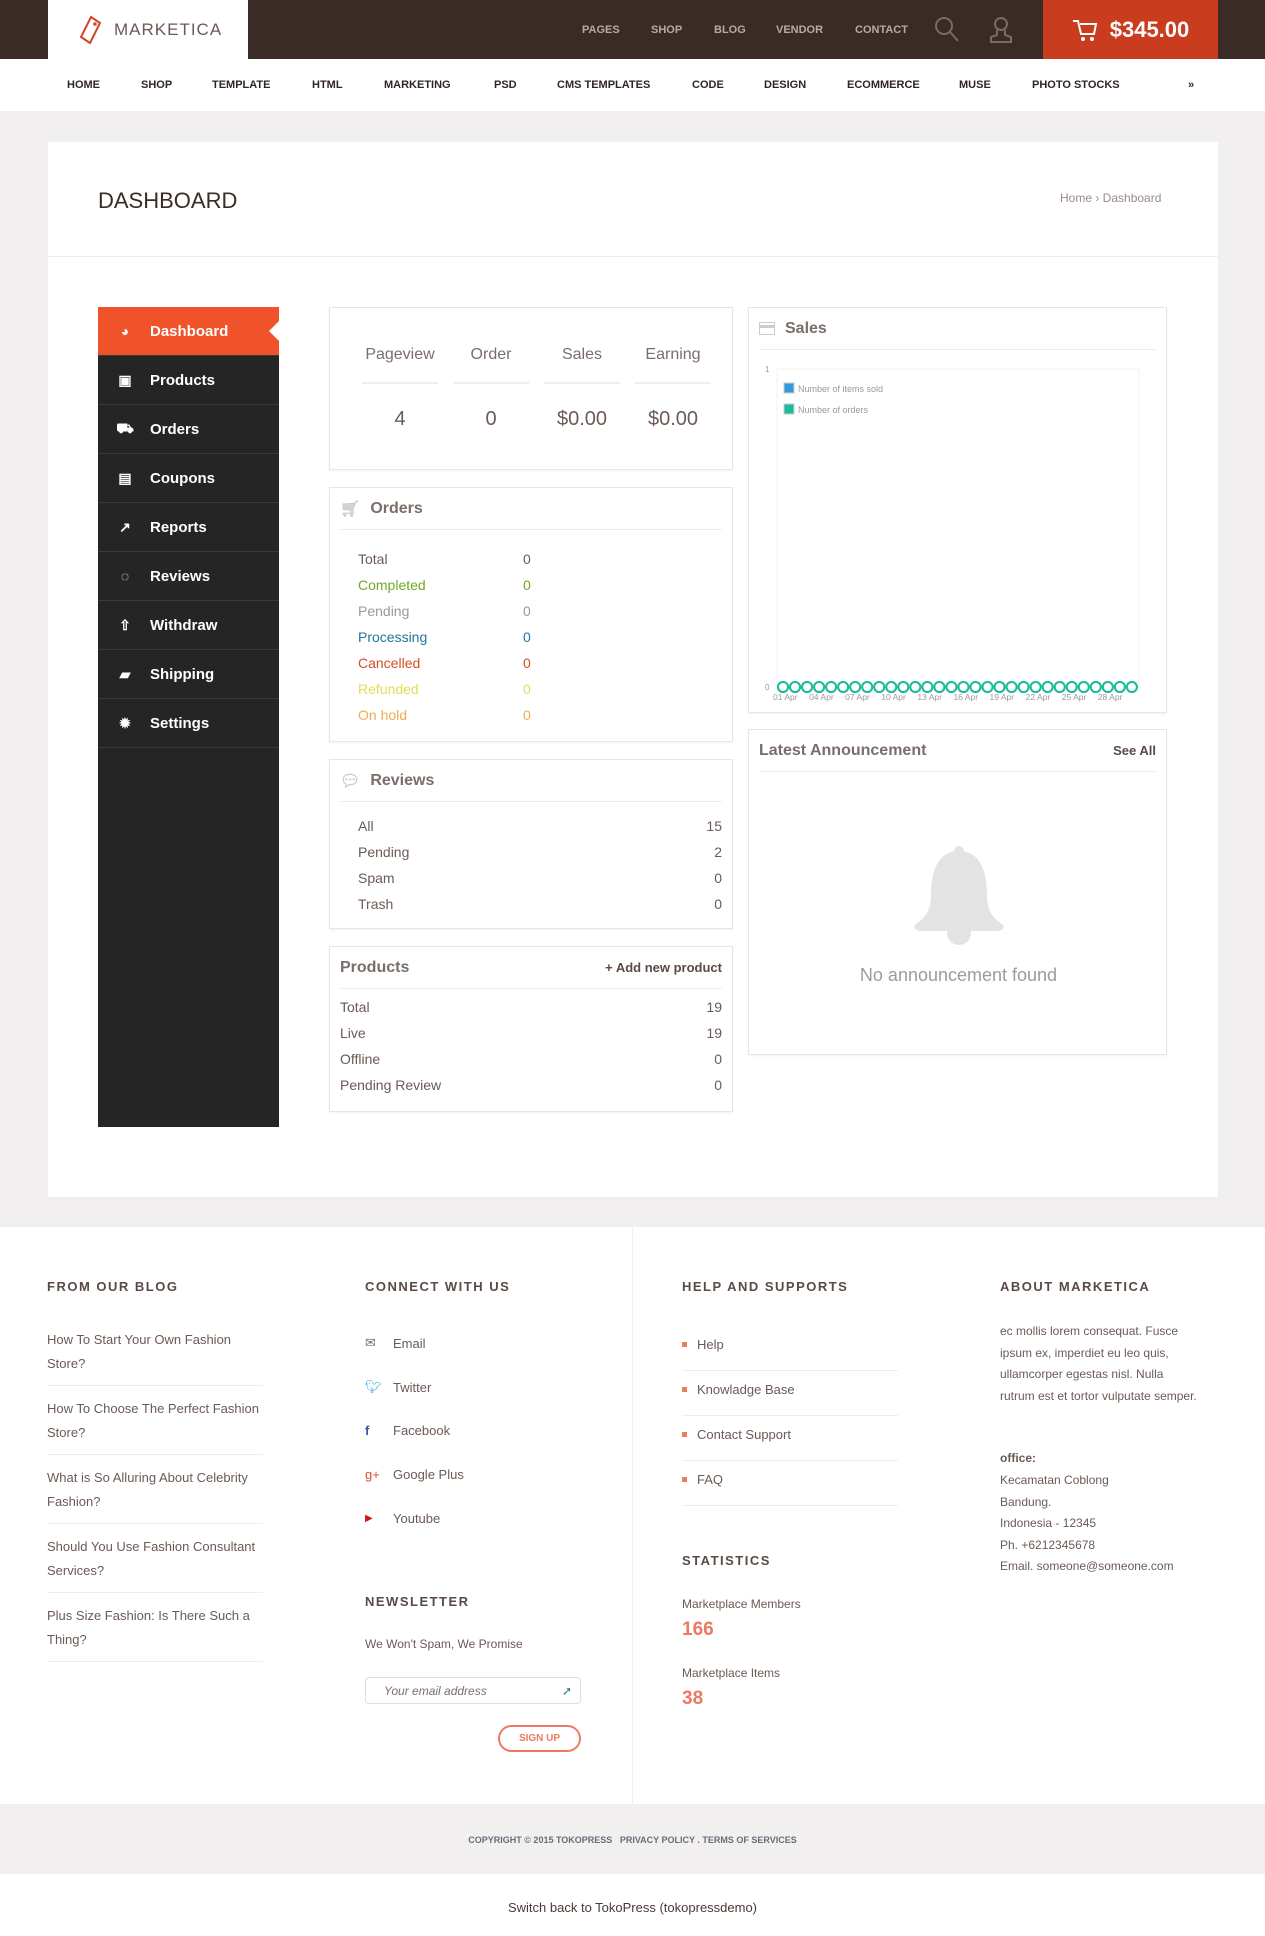 The image size is (1265, 1936). Describe the element at coordinates (188, 331) in the screenshot. I see `sidebar-item-dashboard: ◕ Dashboard` at that location.